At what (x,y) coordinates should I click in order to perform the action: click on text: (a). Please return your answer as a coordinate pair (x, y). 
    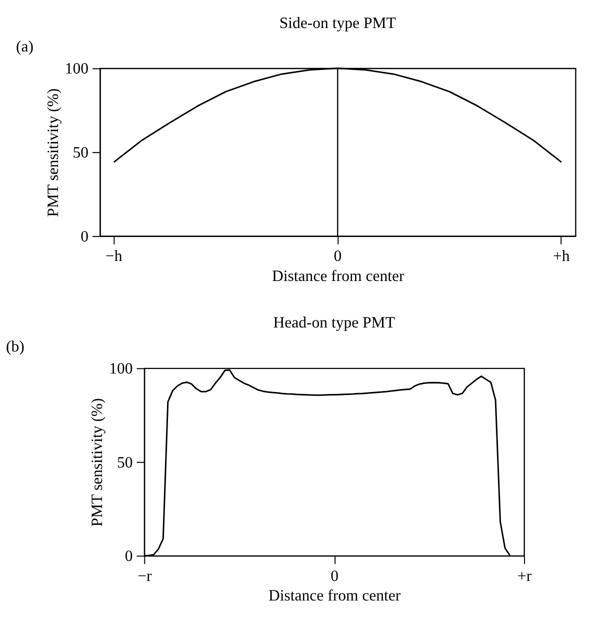
    Looking at the image, I should click on (25, 47).